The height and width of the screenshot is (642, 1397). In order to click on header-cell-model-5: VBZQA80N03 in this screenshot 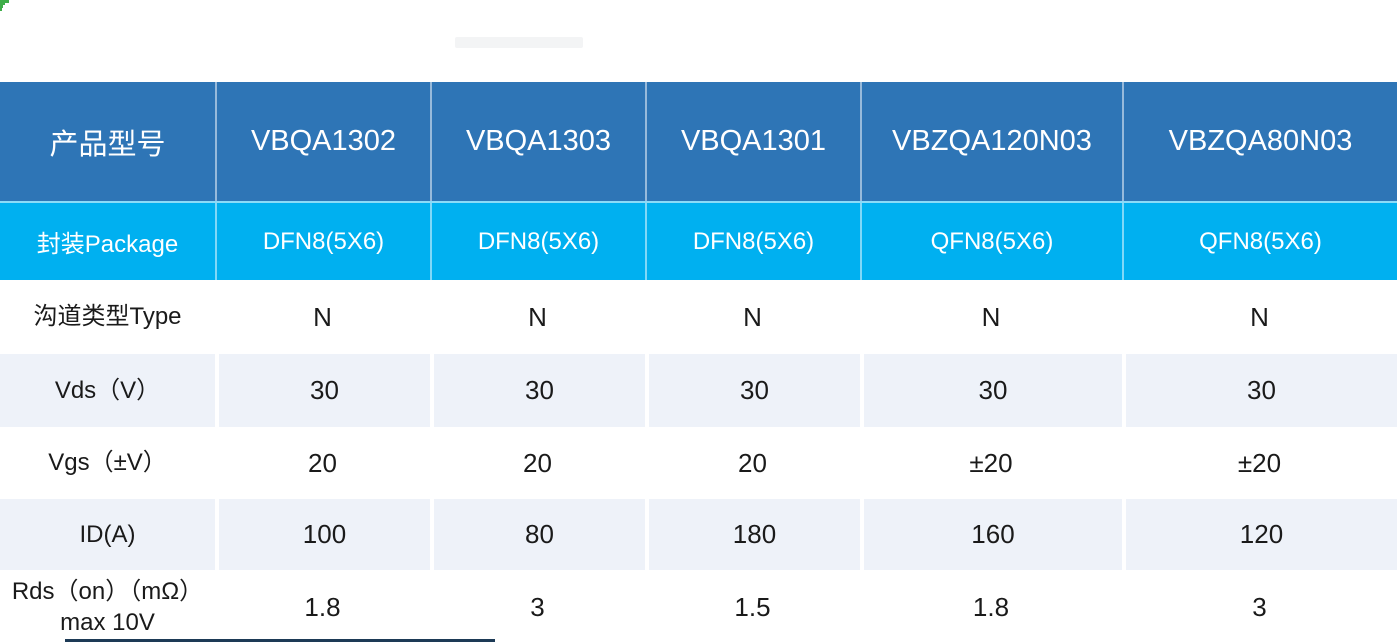, I will do `click(1259, 141)`.